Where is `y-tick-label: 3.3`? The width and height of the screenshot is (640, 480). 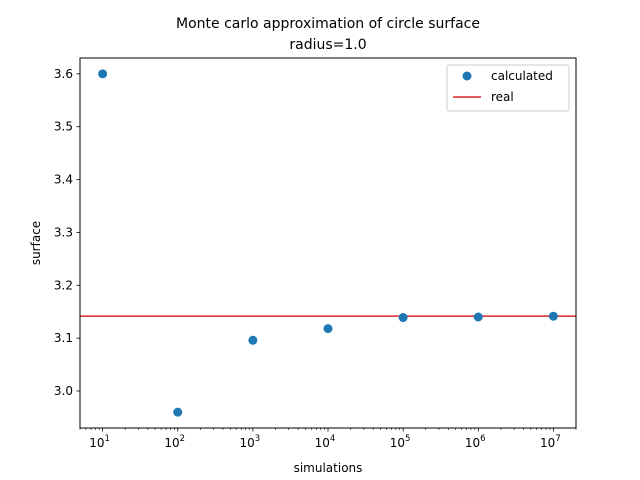 y-tick-label: 3.3 is located at coordinates (63, 232).